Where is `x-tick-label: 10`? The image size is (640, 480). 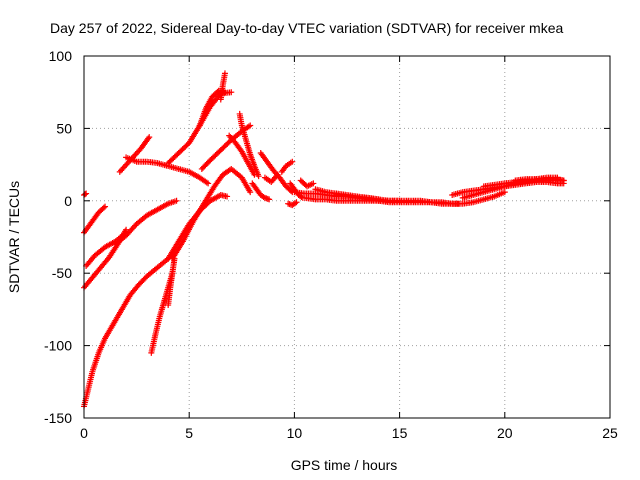
x-tick-label: 10 is located at coordinates (295, 433).